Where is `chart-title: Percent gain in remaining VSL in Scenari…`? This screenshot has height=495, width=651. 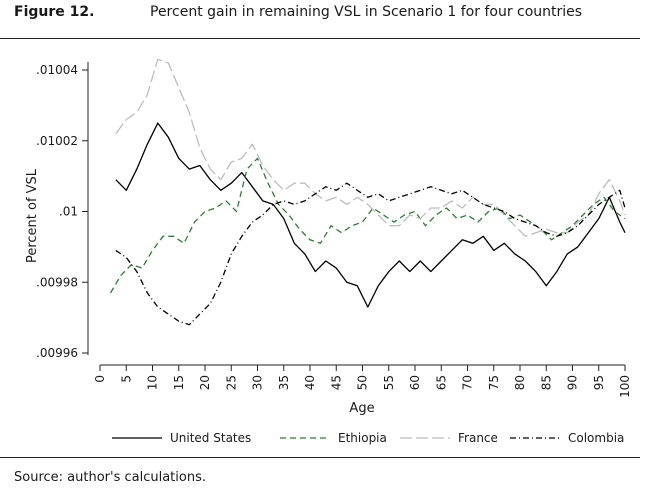 chart-title: Percent gain in remaining VSL in Scenari… is located at coordinates (366, 12).